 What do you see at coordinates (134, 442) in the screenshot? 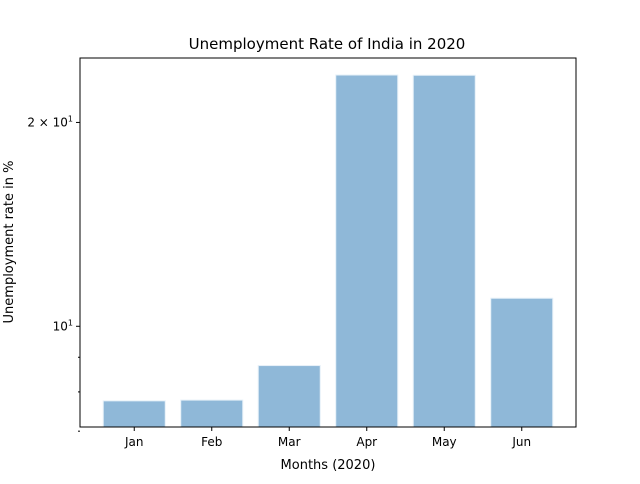
I see `x-tick-label: Jan` at bounding box center [134, 442].